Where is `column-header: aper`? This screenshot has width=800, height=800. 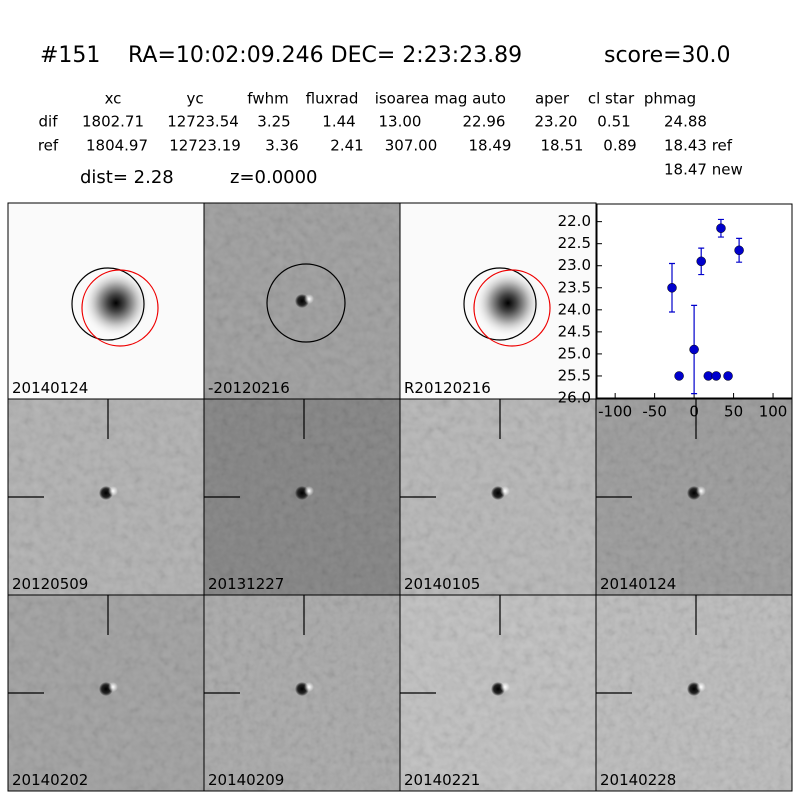 column-header: aper is located at coordinates (552, 99).